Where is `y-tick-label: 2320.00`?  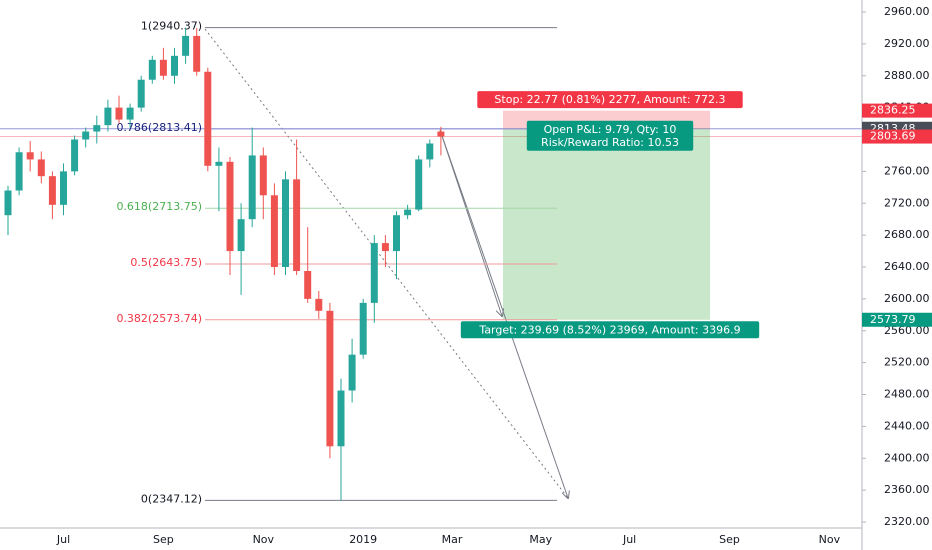 y-tick-label: 2320.00 is located at coordinates (907, 521).